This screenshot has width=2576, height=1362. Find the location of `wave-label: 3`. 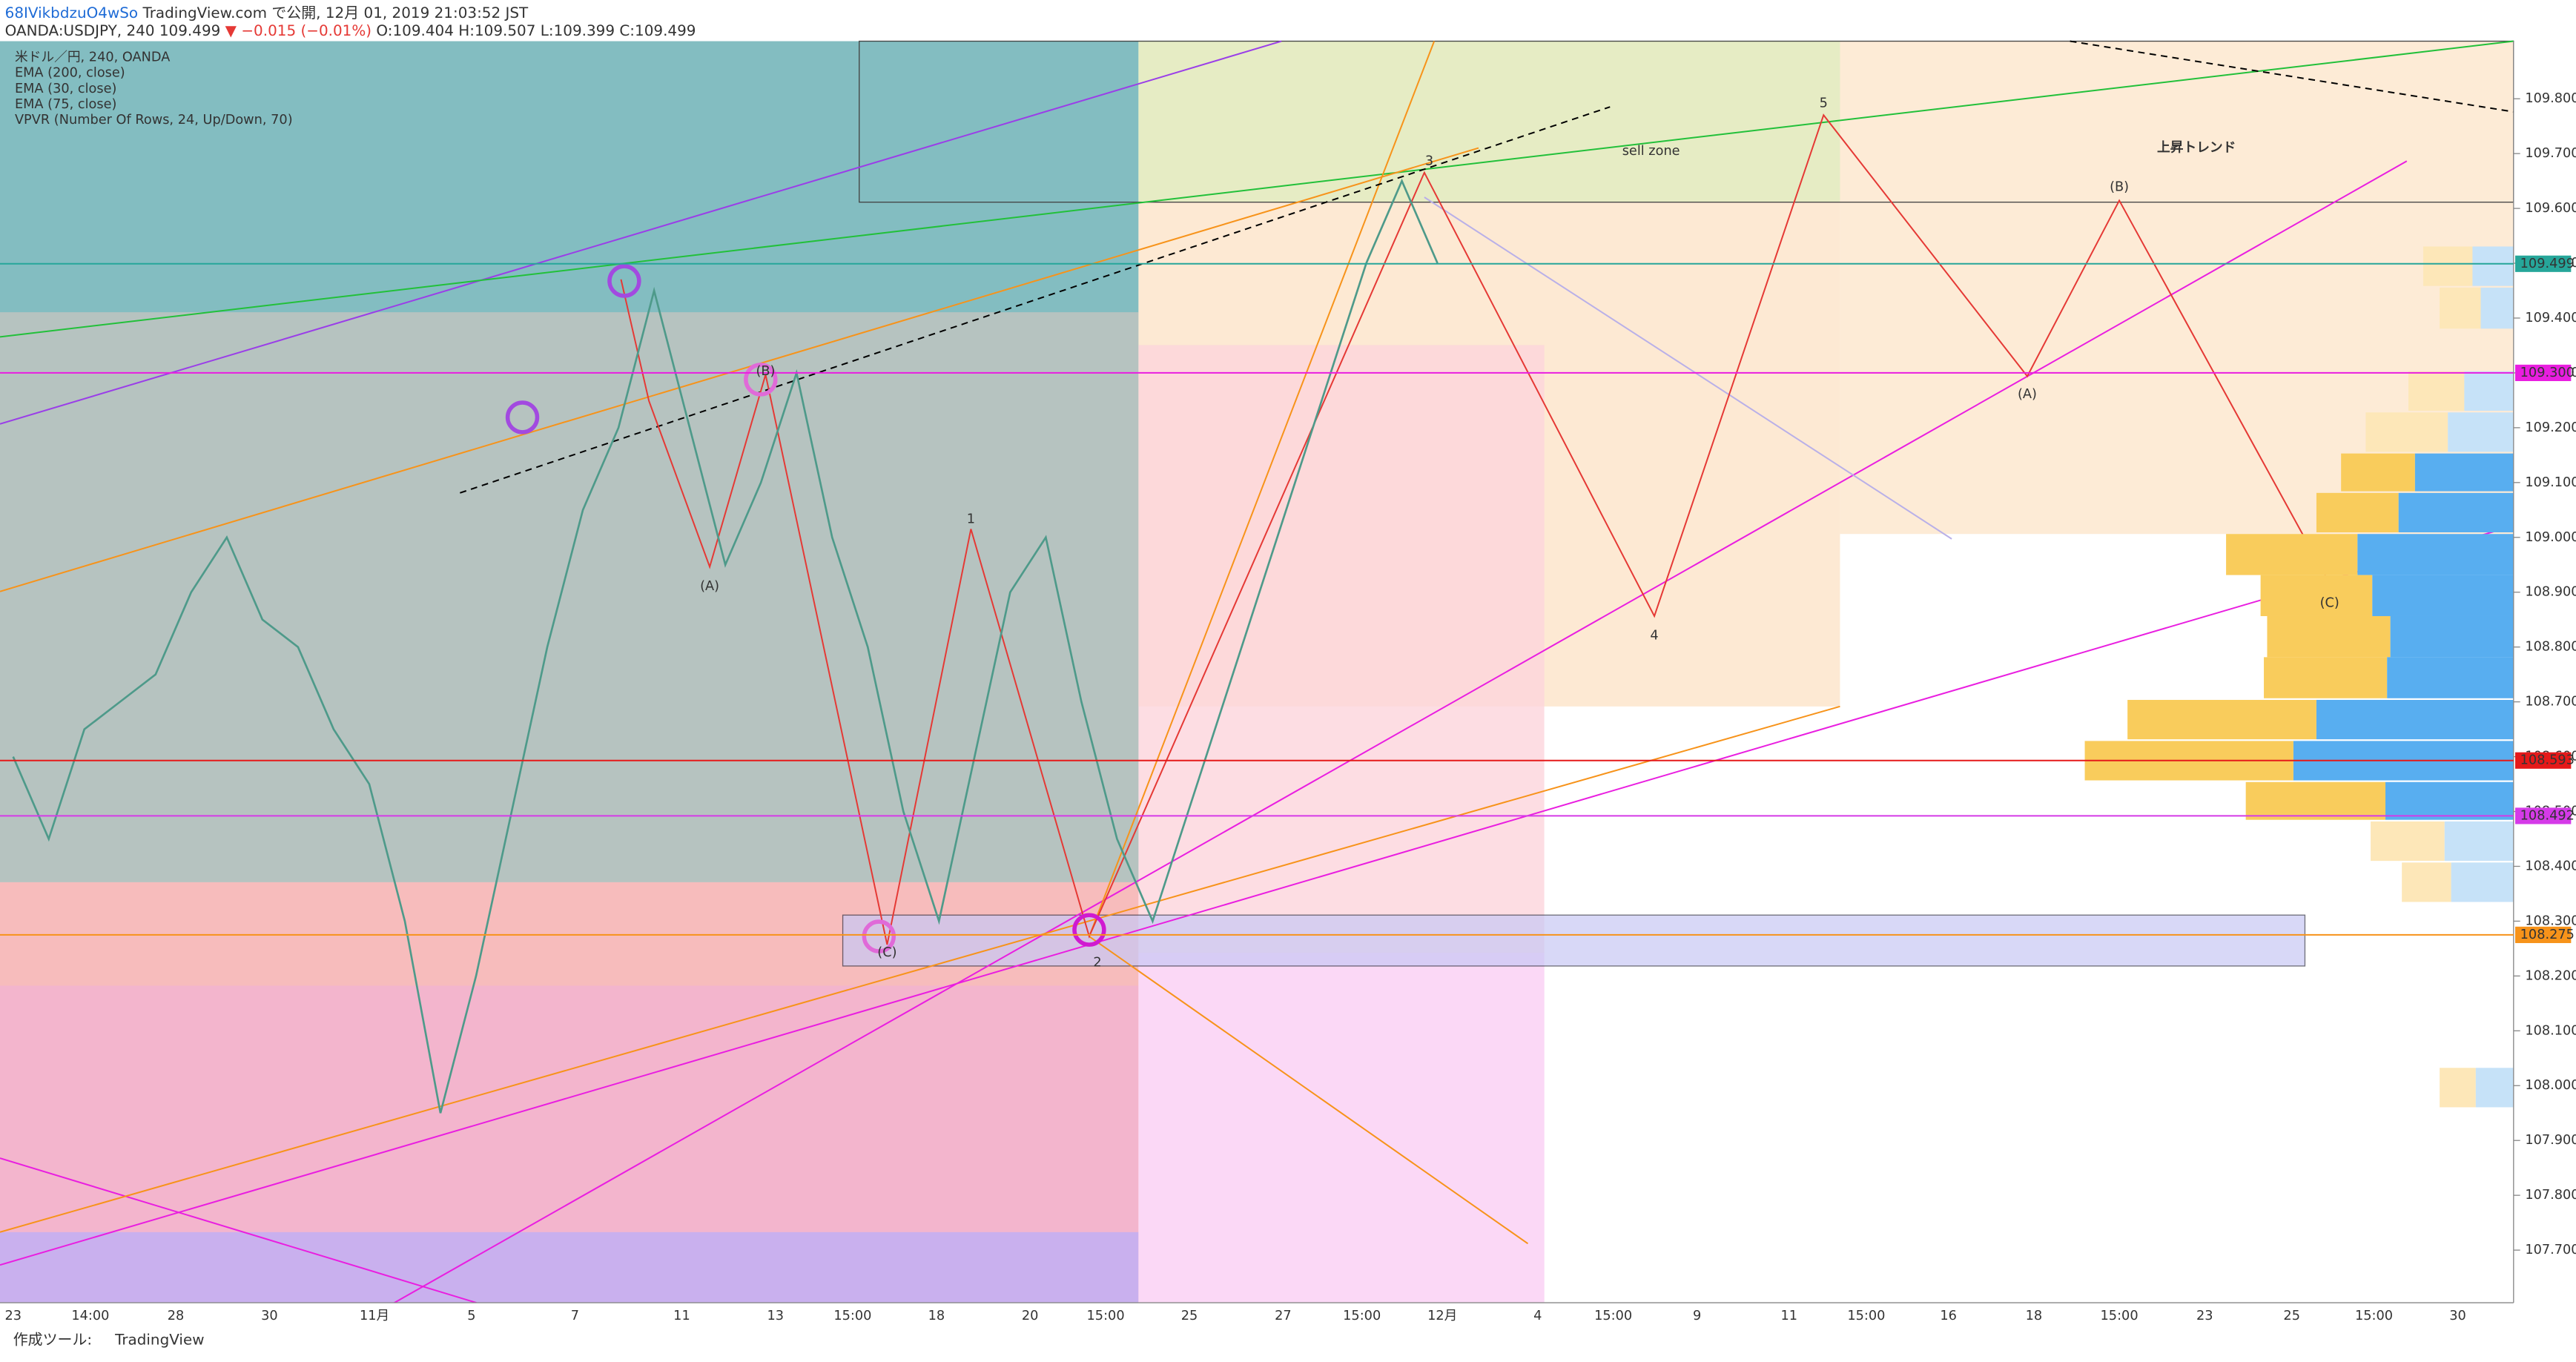

wave-label: 3 is located at coordinates (1429, 160).